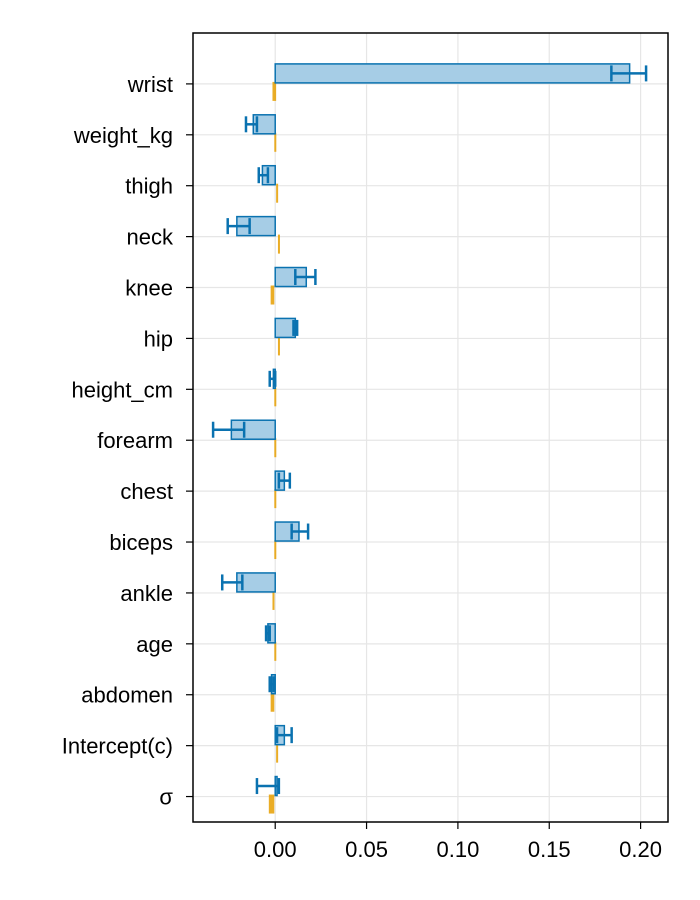  What do you see at coordinates (457, 849) in the screenshot?
I see `x-tick-label: 0.10` at bounding box center [457, 849].